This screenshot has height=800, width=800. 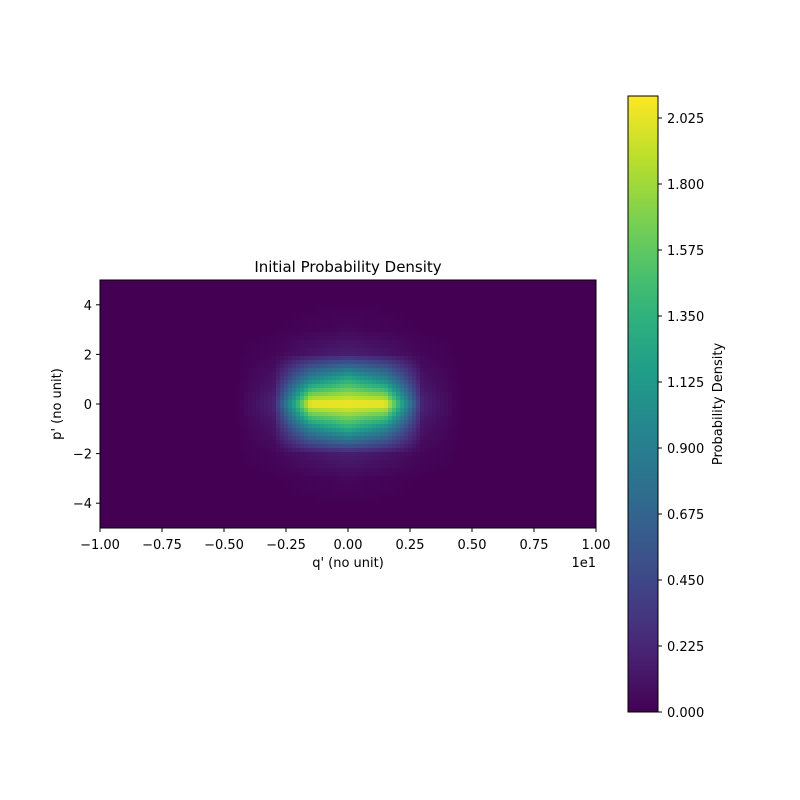 What do you see at coordinates (685, 383) in the screenshot?
I see `colorbar-tick-label: 1.125` at bounding box center [685, 383].